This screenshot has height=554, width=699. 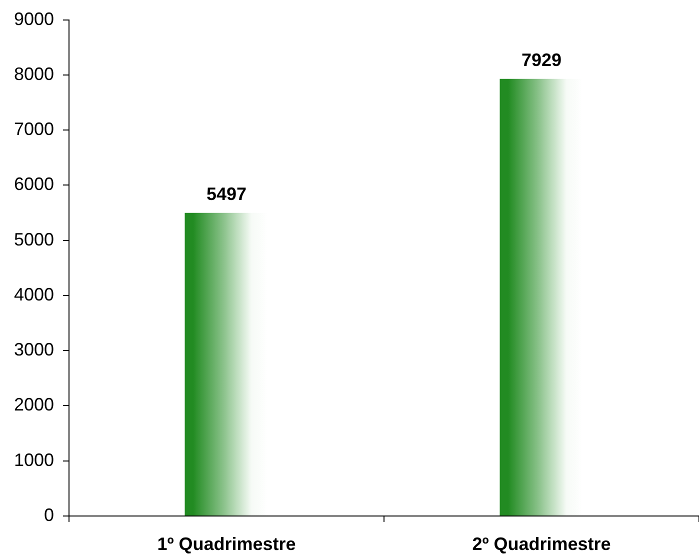 I want to click on y-tick-label: 5000, so click(x=34, y=239).